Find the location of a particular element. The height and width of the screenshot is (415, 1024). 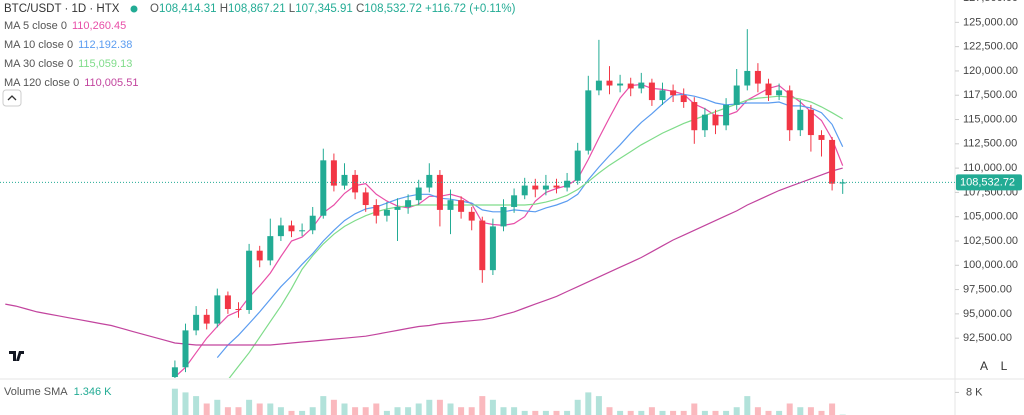

close-value: 108,532.72 is located at coordinates (393, 9).